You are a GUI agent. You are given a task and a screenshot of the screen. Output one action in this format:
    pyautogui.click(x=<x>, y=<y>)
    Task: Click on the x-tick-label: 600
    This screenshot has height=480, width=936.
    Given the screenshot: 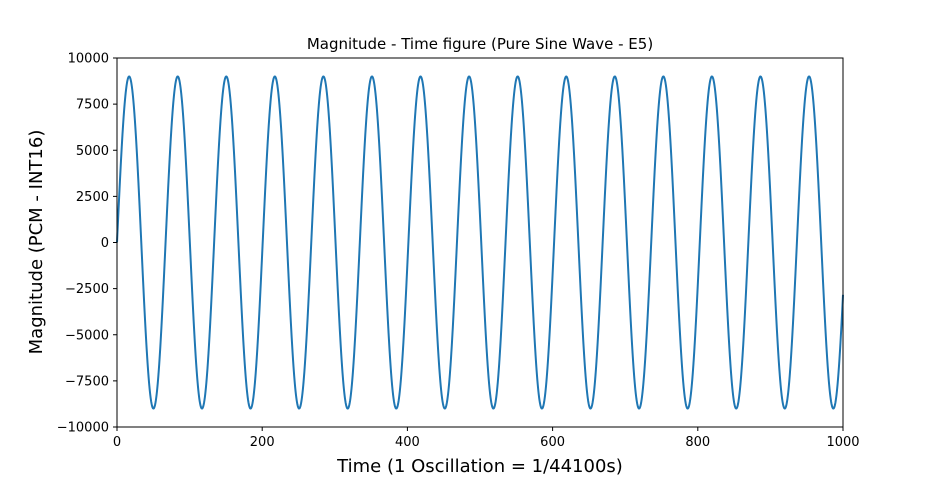 What is the action you would take?
    pyautogui.click(x=552, y=442)
    